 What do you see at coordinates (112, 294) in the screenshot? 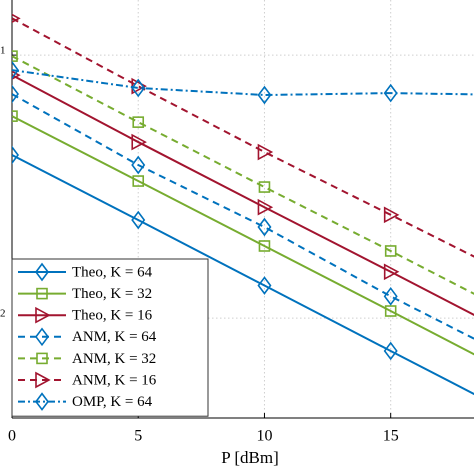
I see `legend-label: Theo, K = 32` at bounding box center [112, 294].